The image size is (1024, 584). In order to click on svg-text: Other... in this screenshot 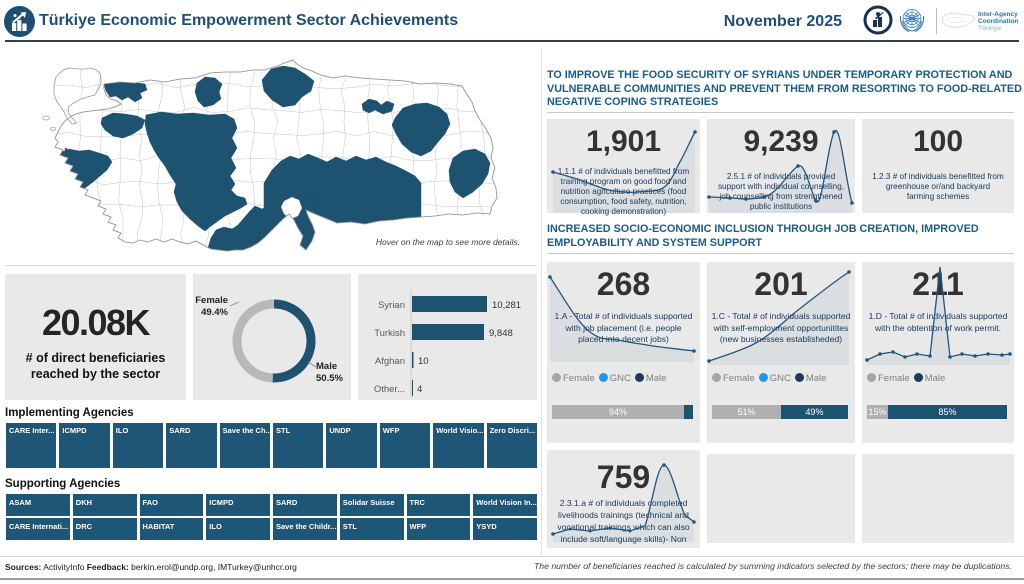, I will do `click(389, 389)`.